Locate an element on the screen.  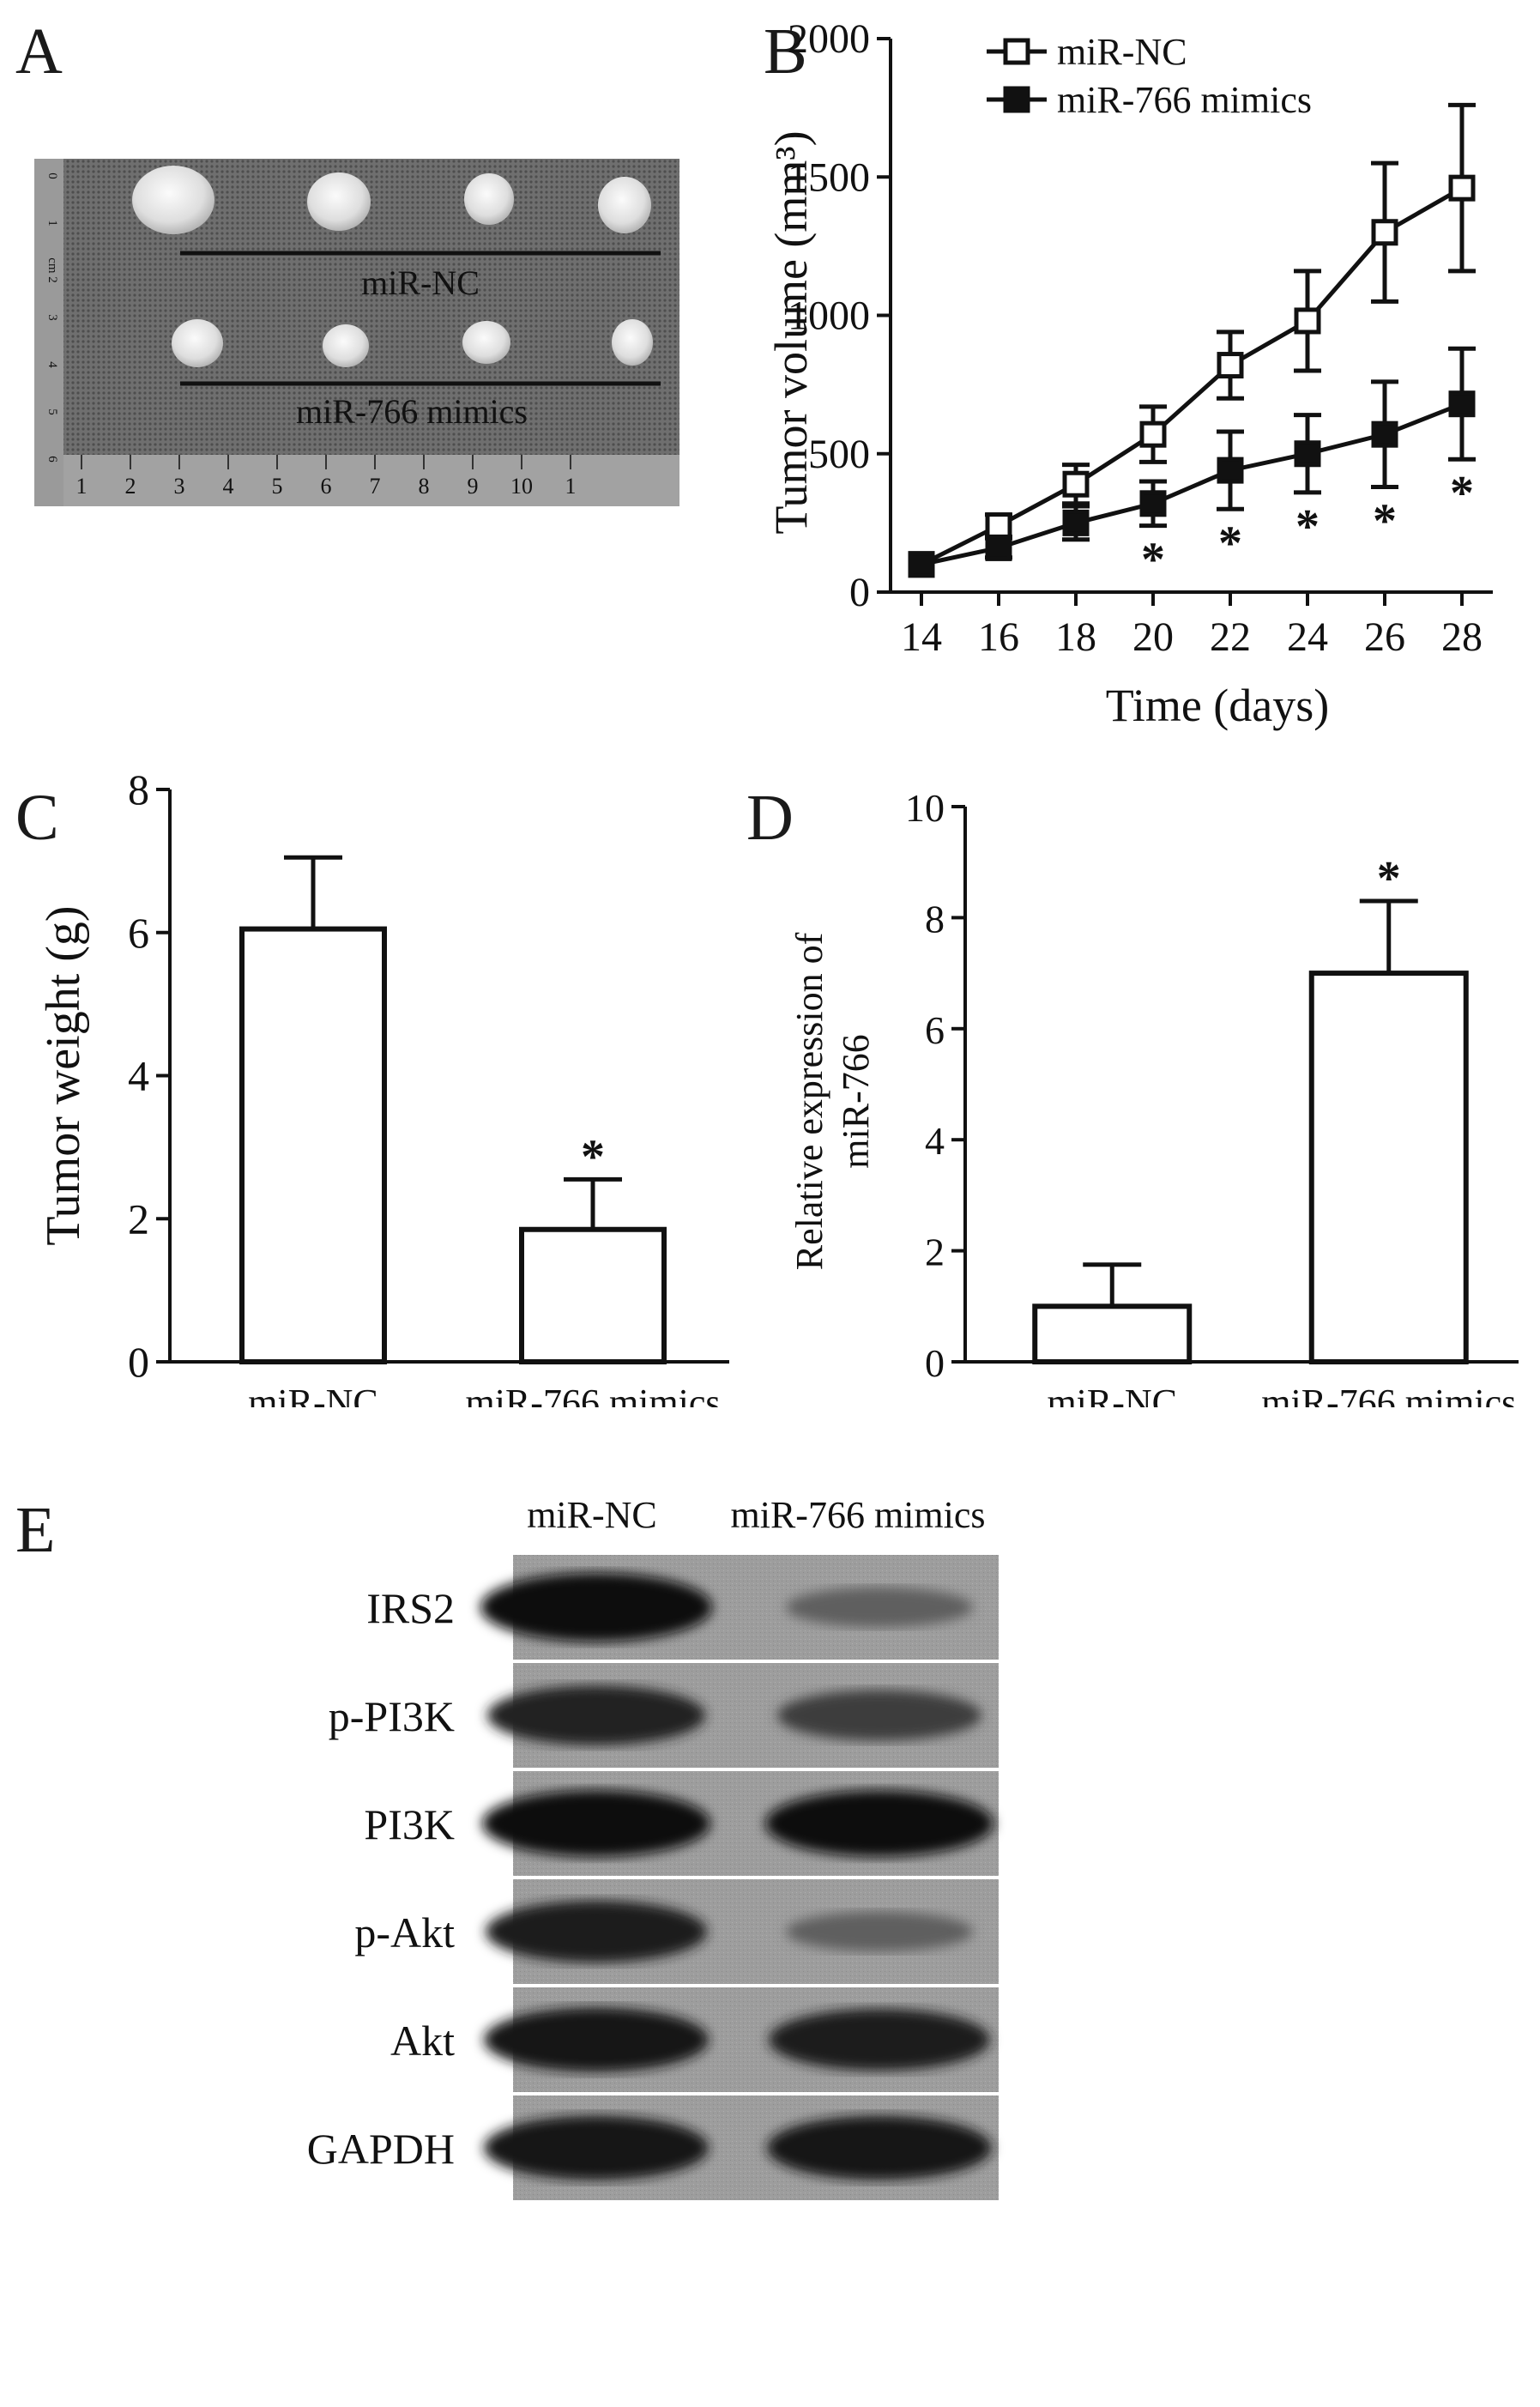
blot-lane-label-2: miR-766 mimics is located at coordinates (858, 1515).